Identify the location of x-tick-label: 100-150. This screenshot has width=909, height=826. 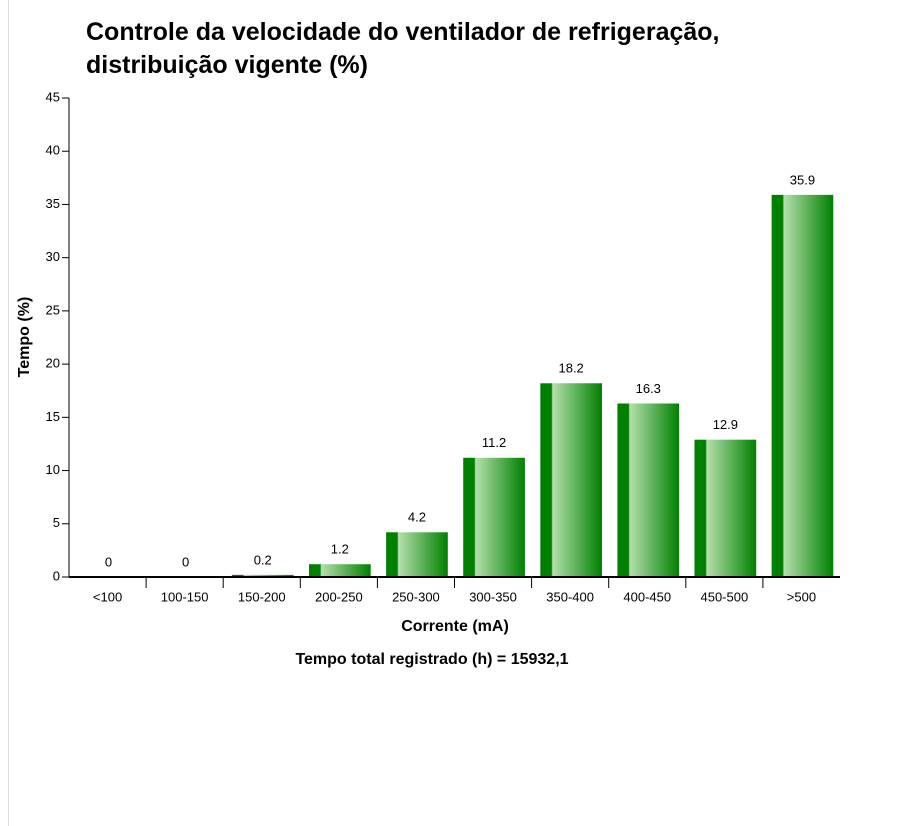
(185, 596).